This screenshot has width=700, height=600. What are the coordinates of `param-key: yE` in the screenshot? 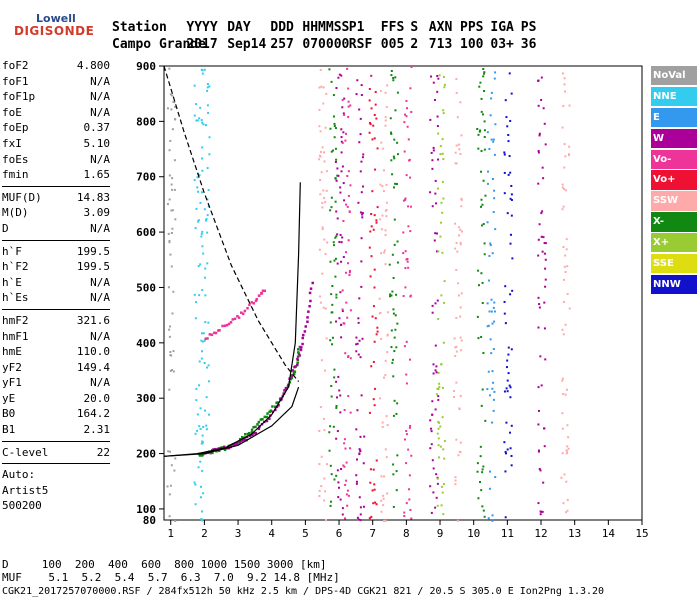 It's located at (9, 398).